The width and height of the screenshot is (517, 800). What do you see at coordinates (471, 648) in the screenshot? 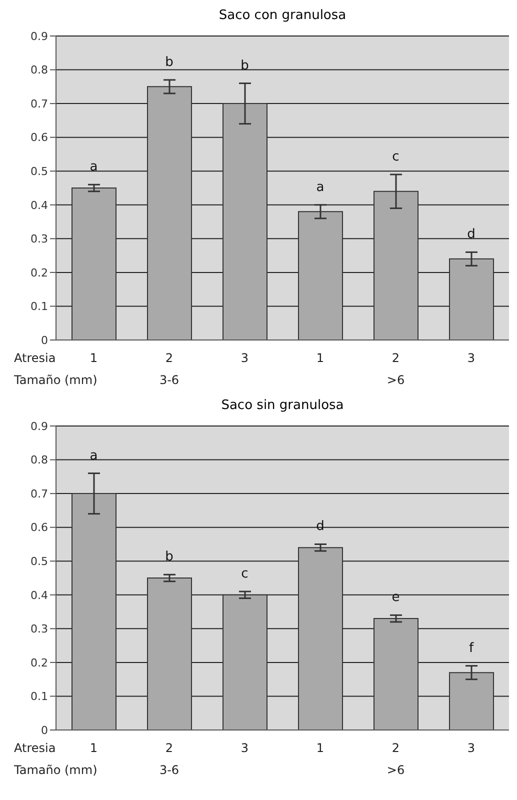
I see `annotation: f` at bounding box center [471, 648].